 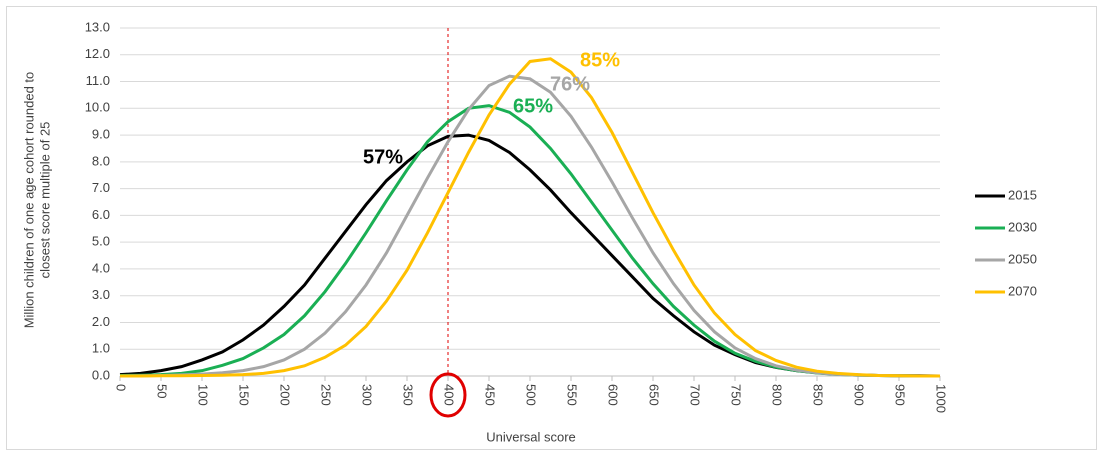 I want to click on x-tick-label: 150, so click(x=244, y=395).